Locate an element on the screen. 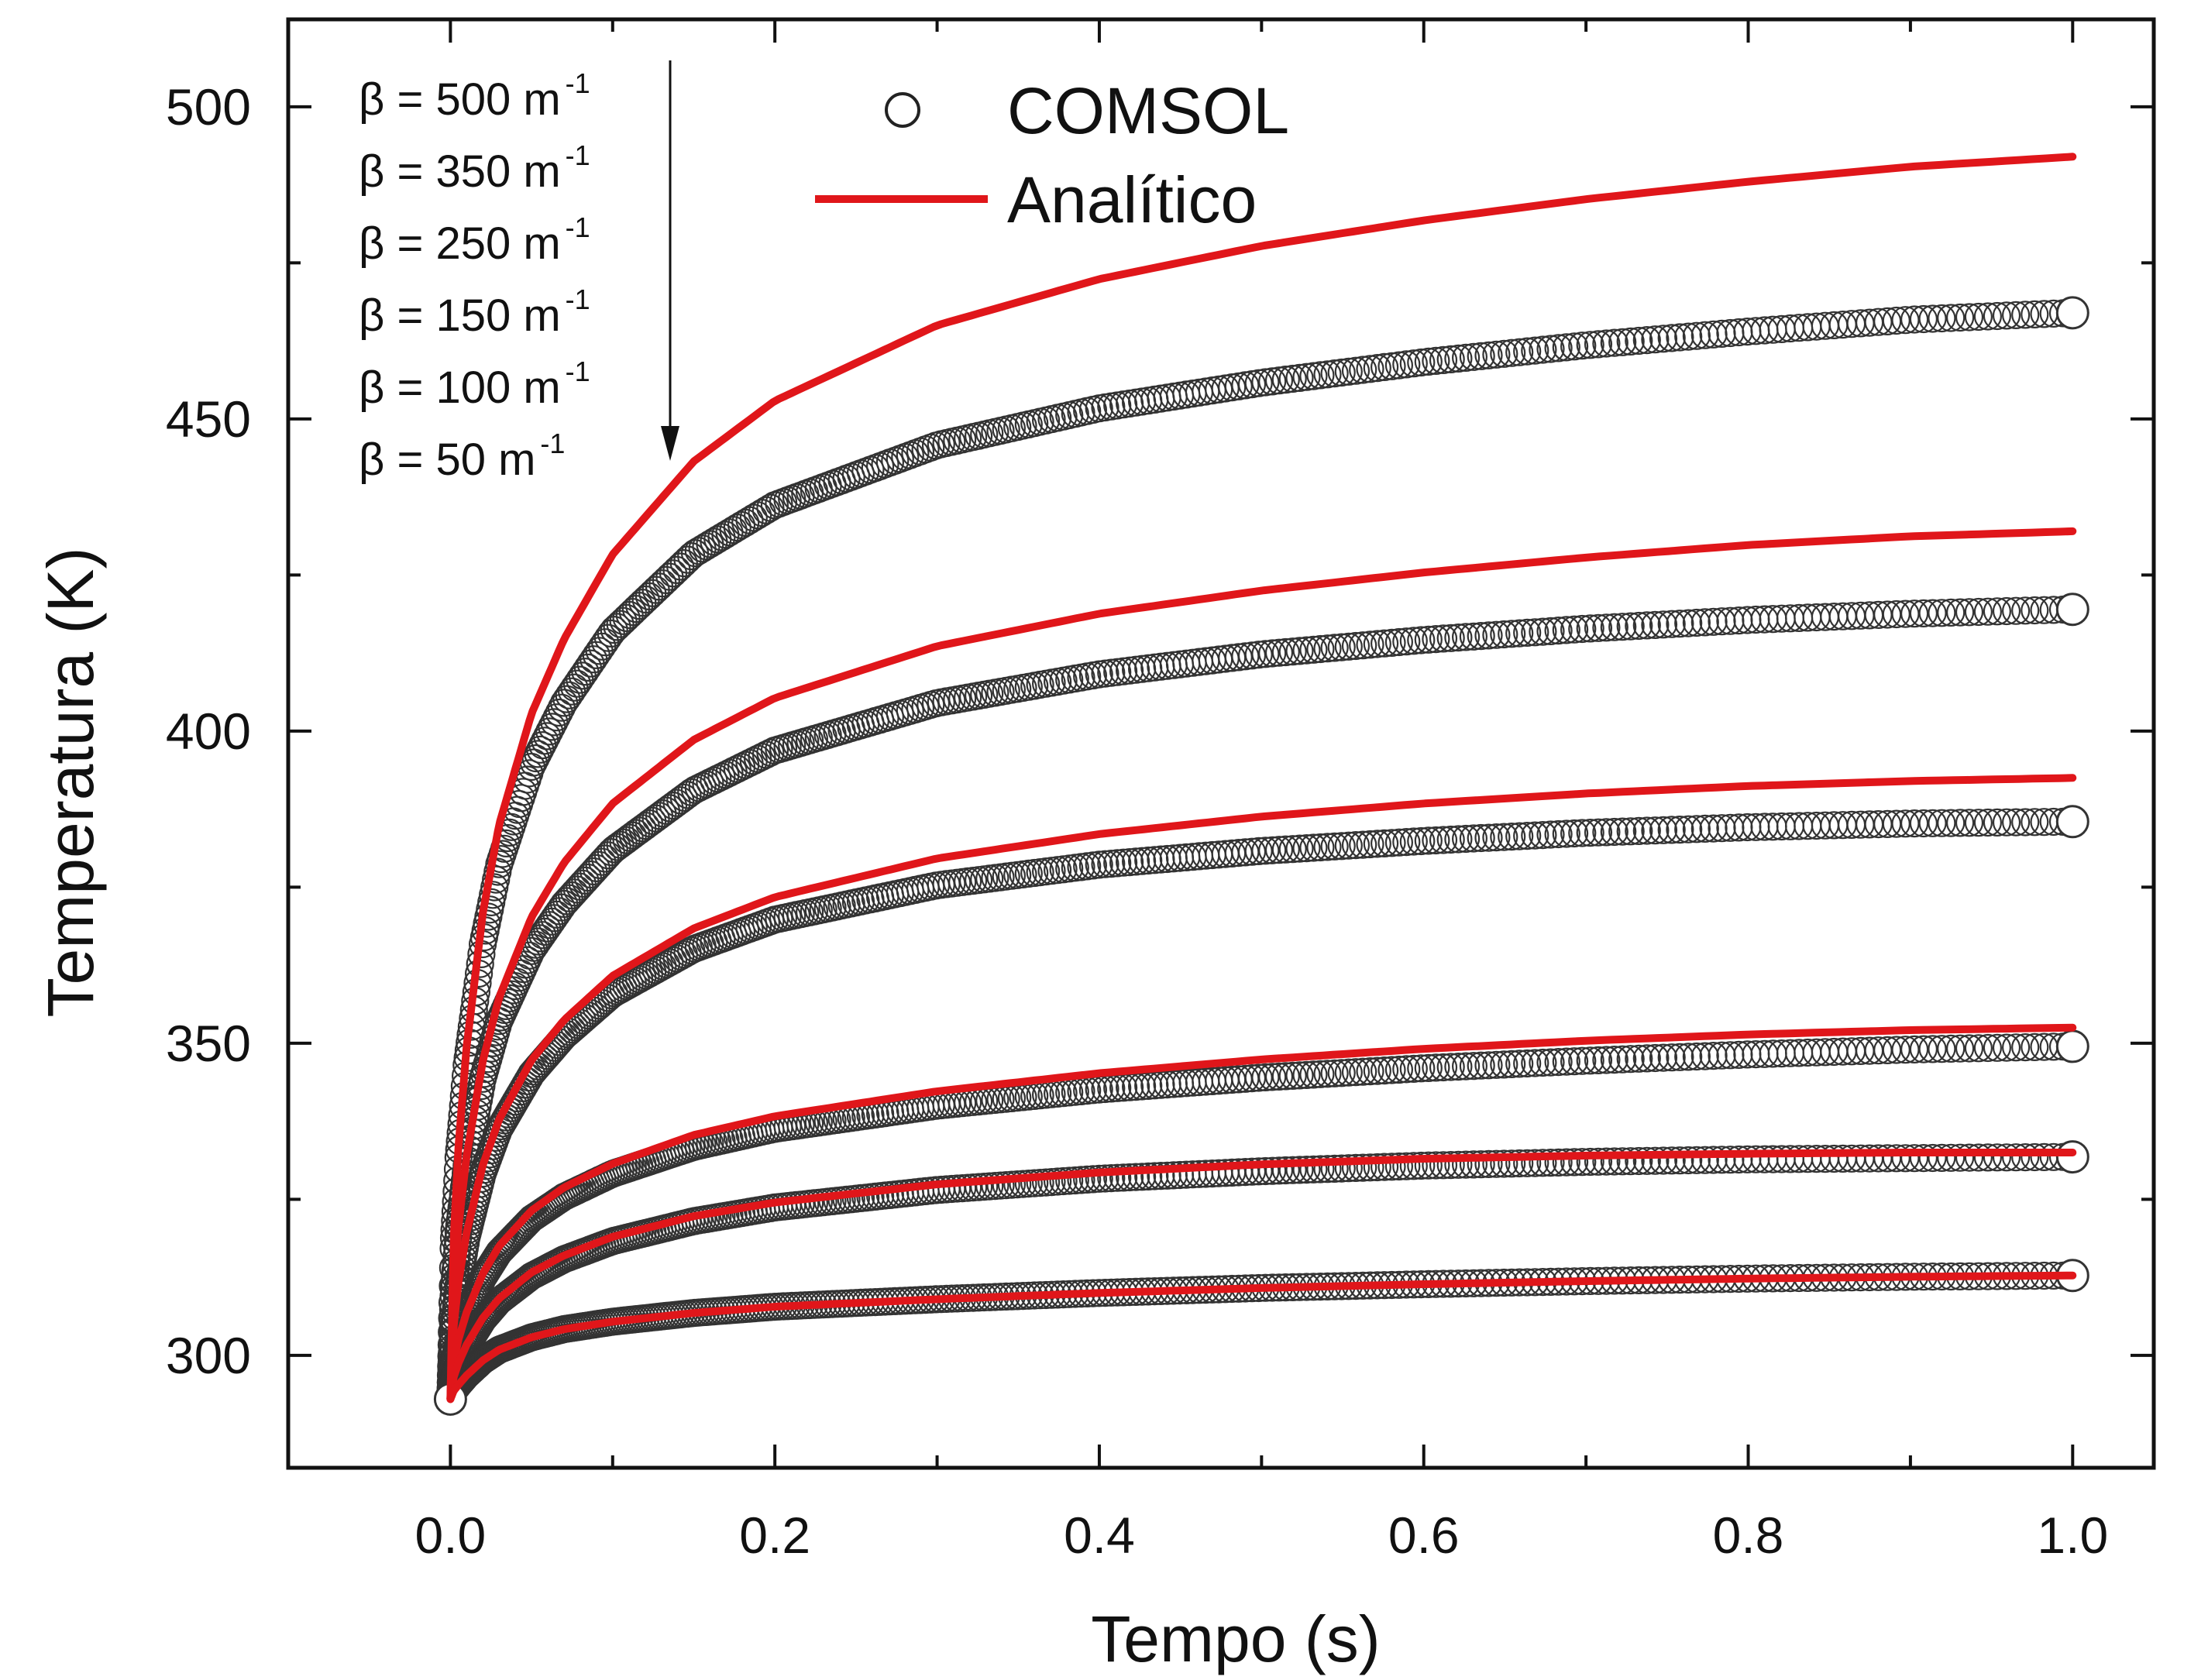 The width and height of the screenshot is (2208, 1680). y-tick-label: 500 is located at coordinates (208, 107).